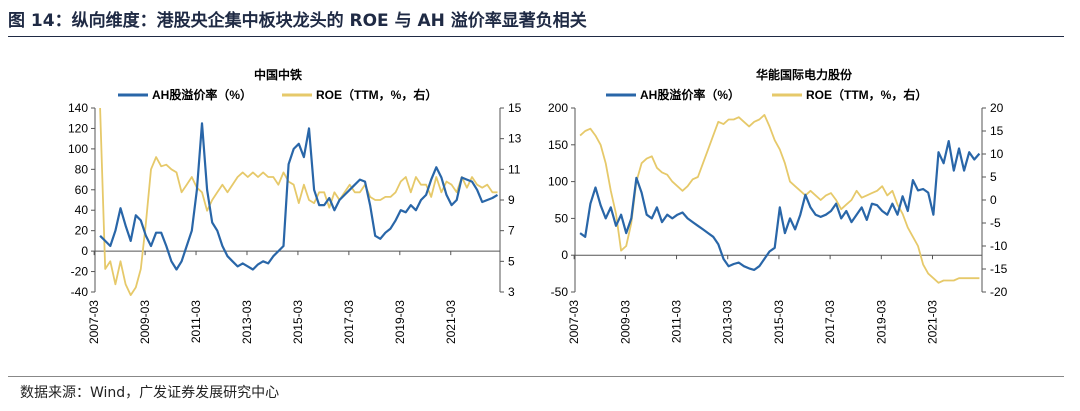  Describe the element at coordinates (511, 292) in the screenshot. I see `y-right-tick-label: 3` at that location.